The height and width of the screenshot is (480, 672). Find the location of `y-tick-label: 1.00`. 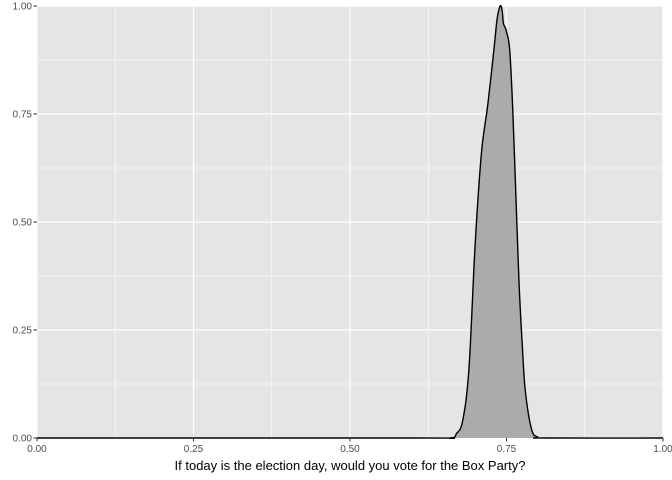

y-tick-label: 1.00 is located at coordinates (23, 7).